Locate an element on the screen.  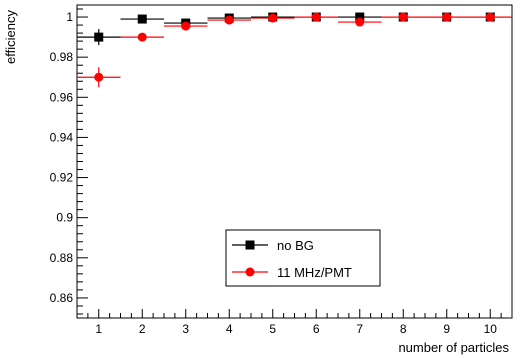
legend: no BG 11 MHz/PMT is located at coordinates (303, 258).